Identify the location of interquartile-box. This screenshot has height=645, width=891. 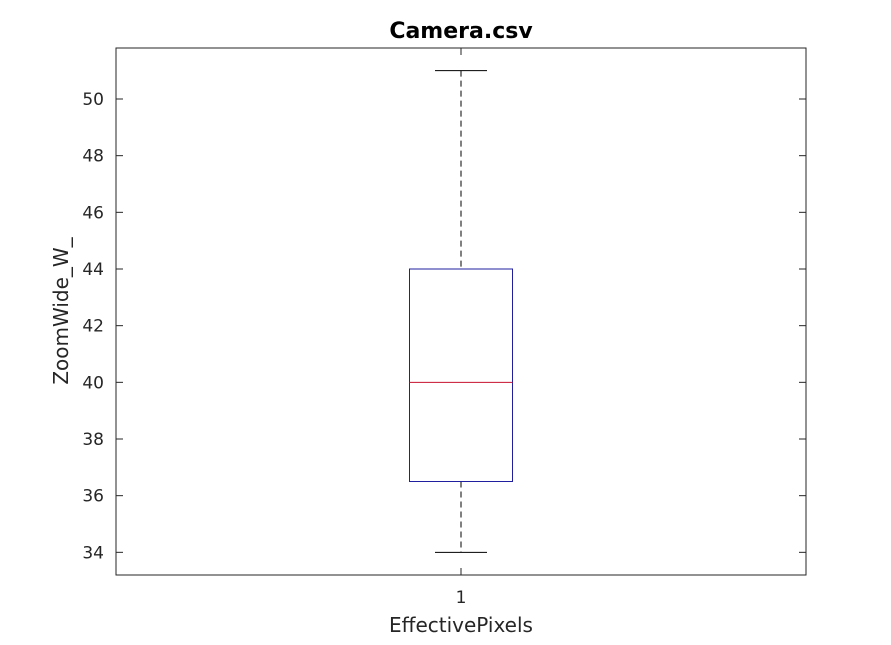
(461, 375).